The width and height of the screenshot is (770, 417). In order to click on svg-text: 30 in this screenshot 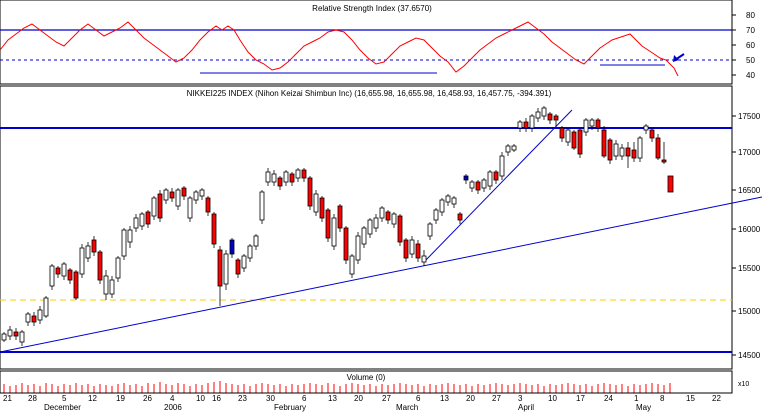, I will do `click(270, 398)`.